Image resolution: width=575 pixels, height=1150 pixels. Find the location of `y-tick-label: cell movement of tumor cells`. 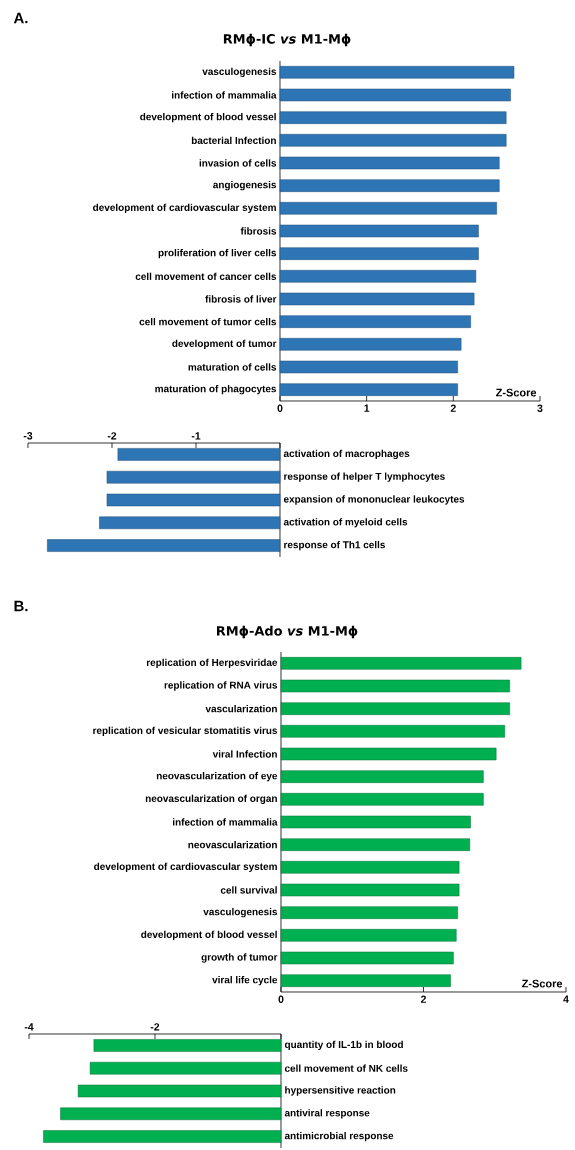

y-tick-label: cell movement of tumor cells is located at coordinates (208, 322).